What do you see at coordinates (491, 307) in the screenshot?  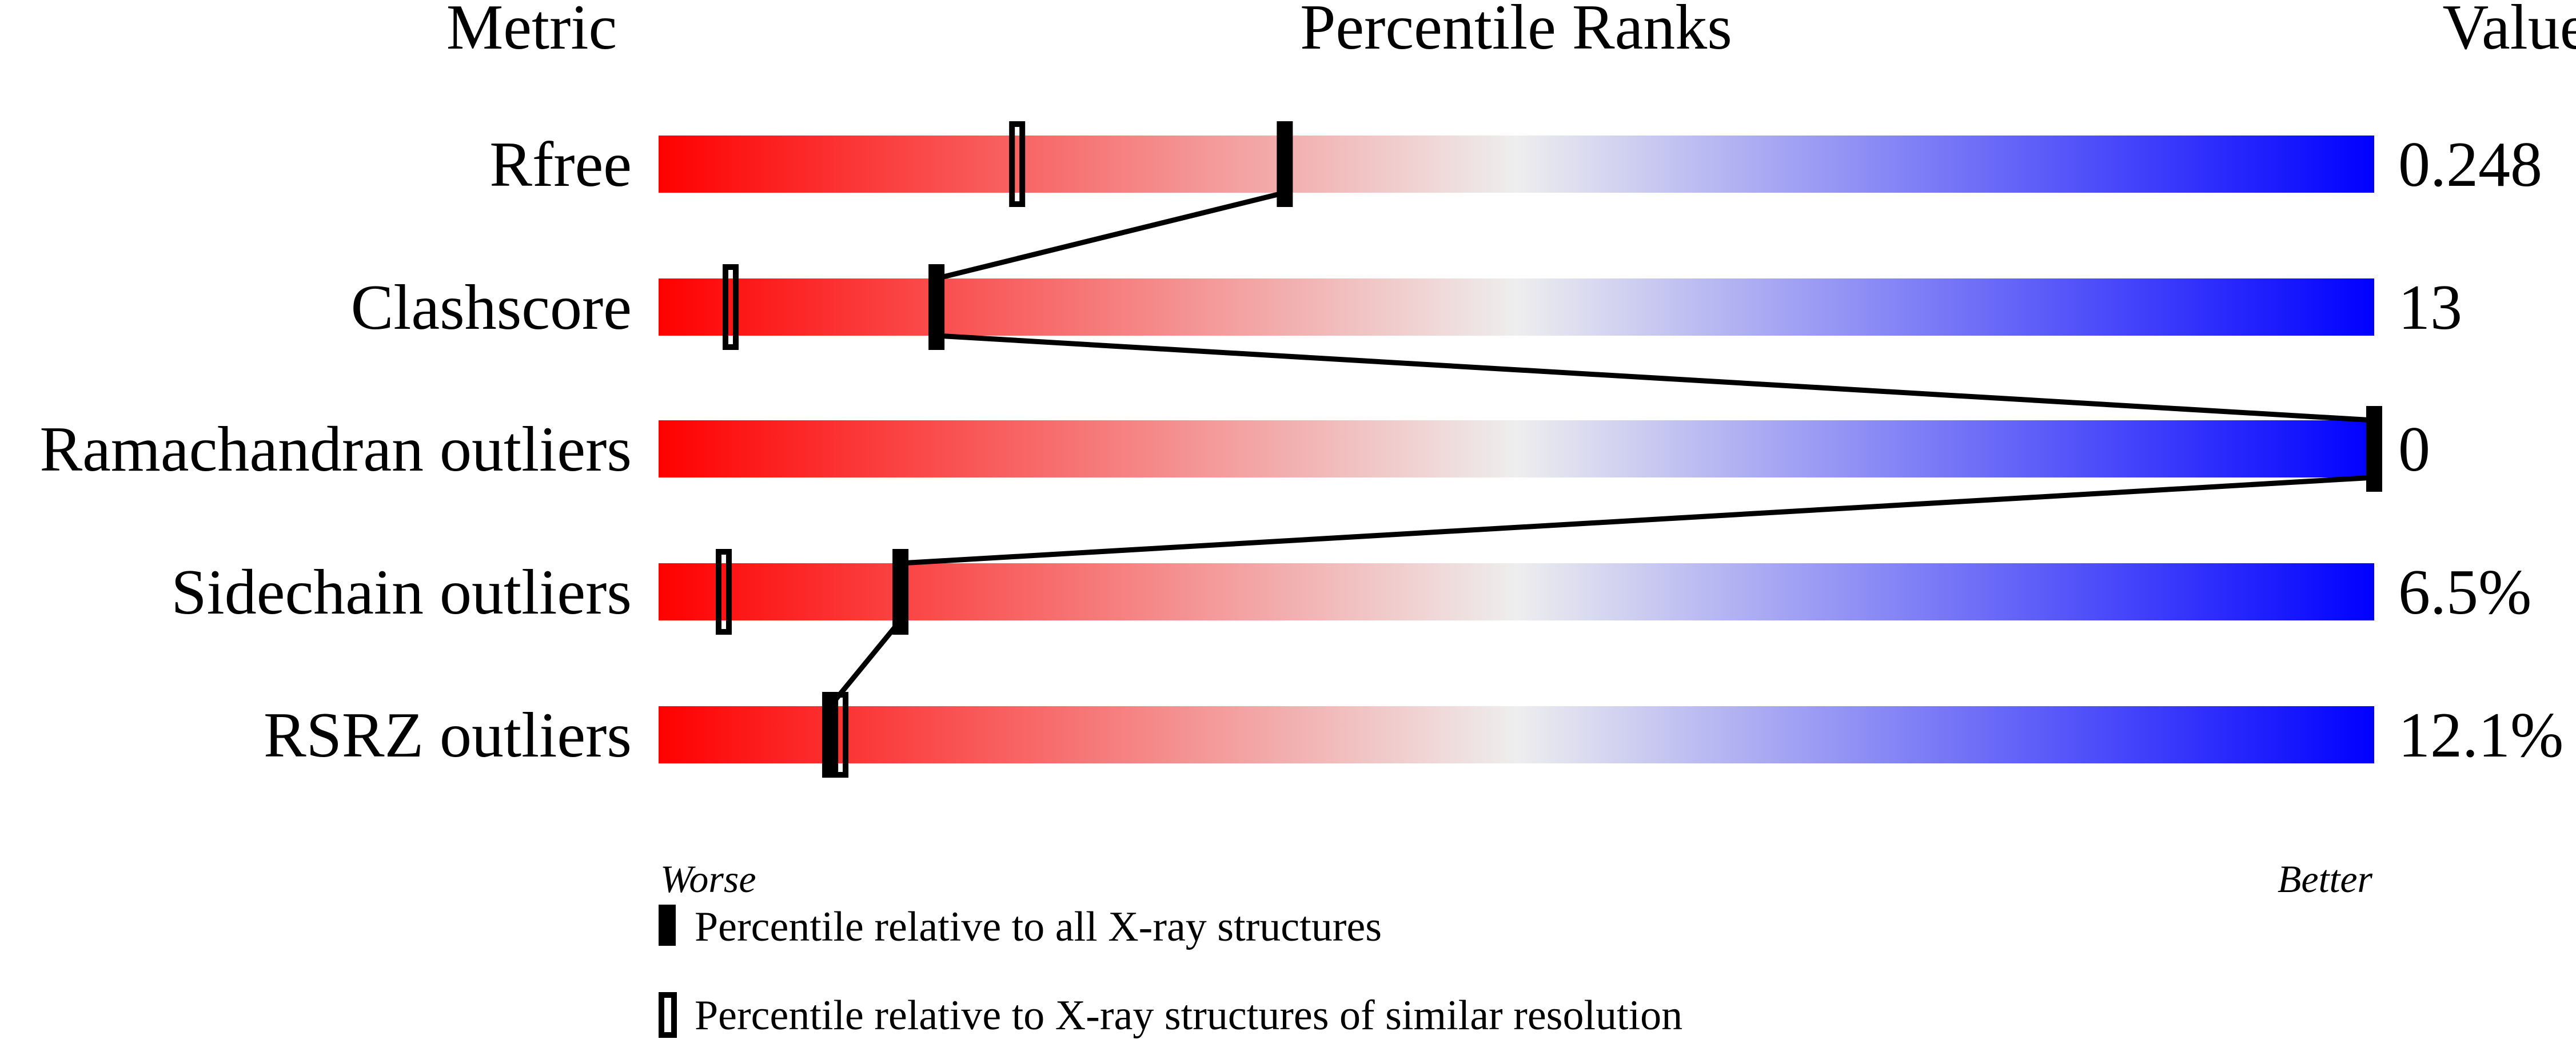 I see `metric-label: Clashscore` at bounding box center [491, 307].